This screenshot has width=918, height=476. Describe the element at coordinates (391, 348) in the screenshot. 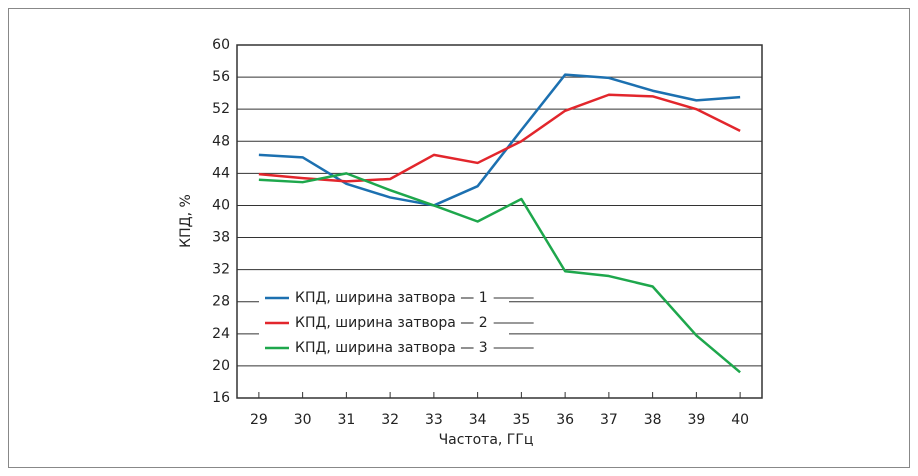

I see `legend-label: КПД, ширина затвора — 3` at that location.